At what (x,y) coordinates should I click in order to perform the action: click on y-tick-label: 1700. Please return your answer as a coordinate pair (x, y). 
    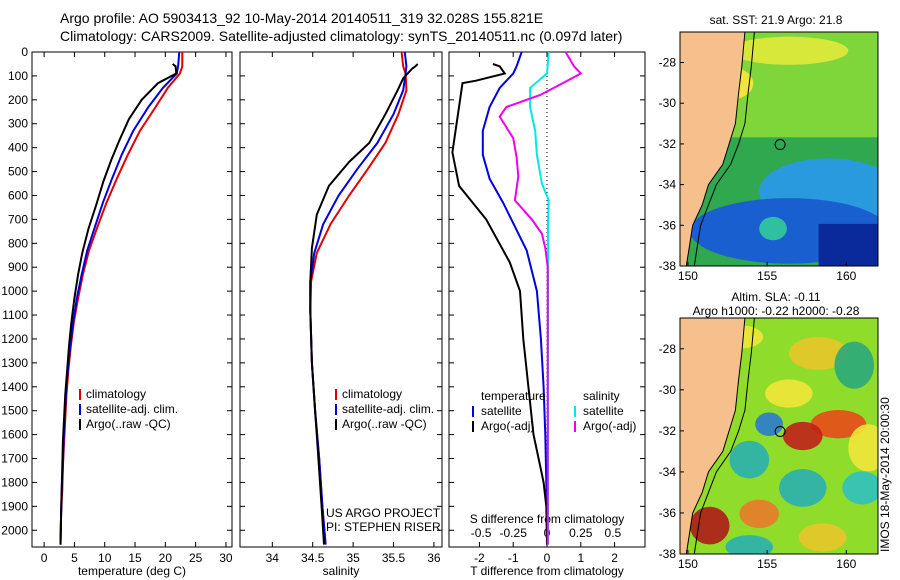
    Looking at the image, I should click on (14, 459).